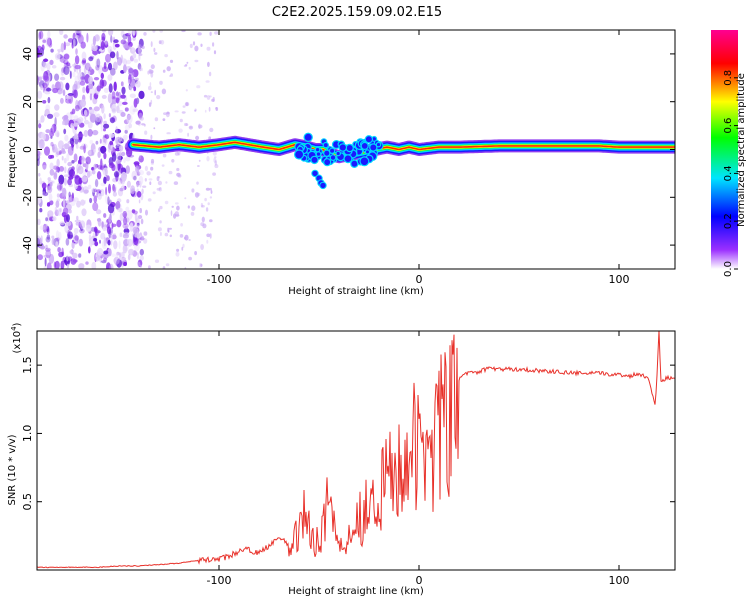 This screenshot has width=750, height=600. What do you see at coordinates (16, 337) in the screenshot?
I see `snr-y-multiplier: (x104)` at bounding box center [16, 337].